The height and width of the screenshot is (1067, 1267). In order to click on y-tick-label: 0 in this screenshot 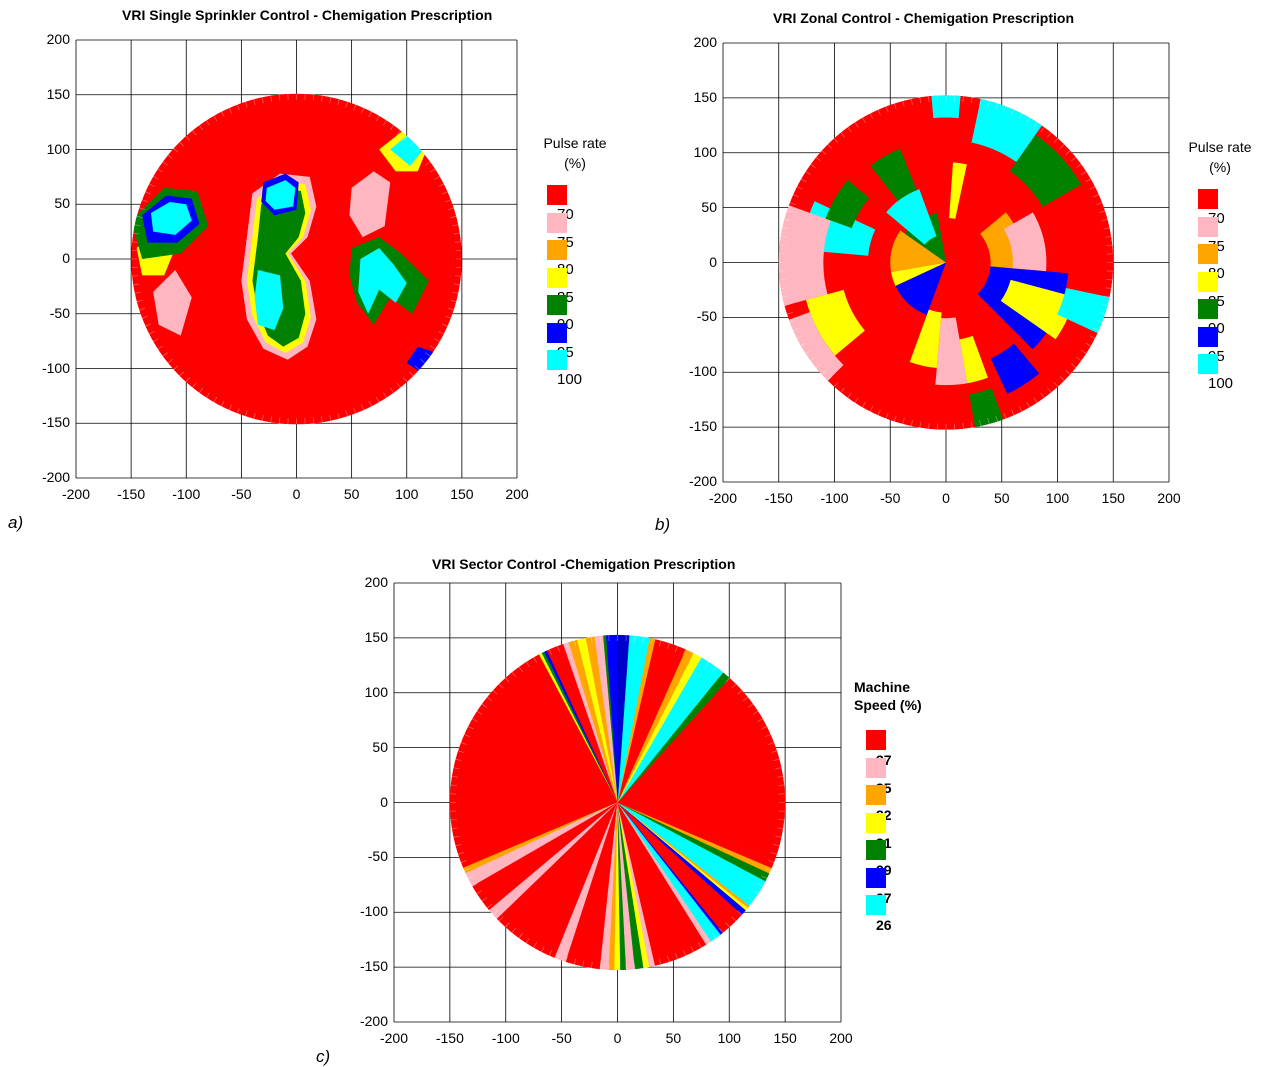, I will do `click(48, 258)`.